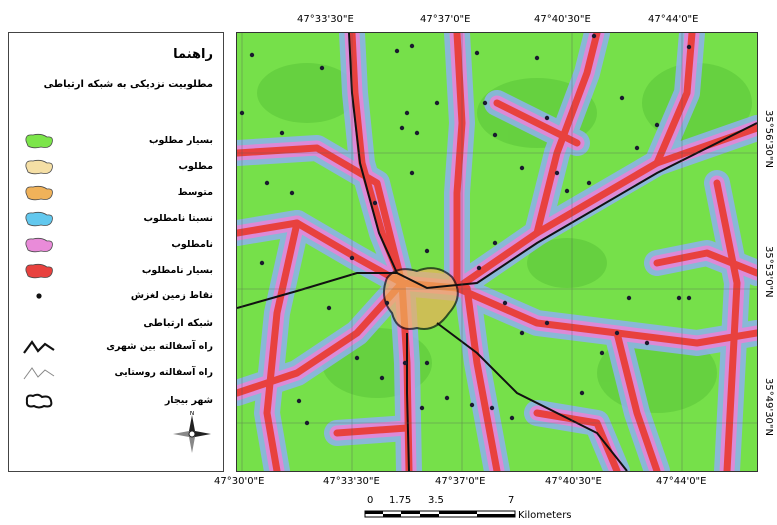  Describe the element at coordinates (128, 84) in the screenshot. I see `legend-subtitle: مطلوبیت نزدیکی به شبکه ارتباطی` at that location.